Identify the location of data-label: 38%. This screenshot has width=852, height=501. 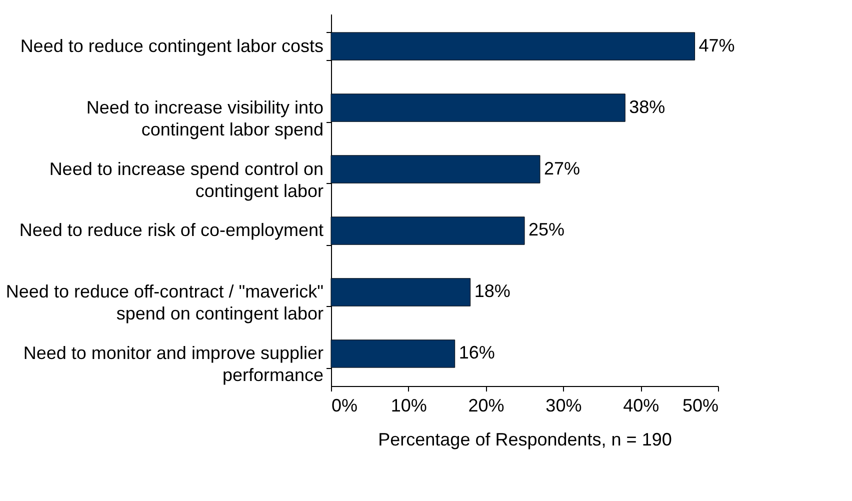
(647, 106).